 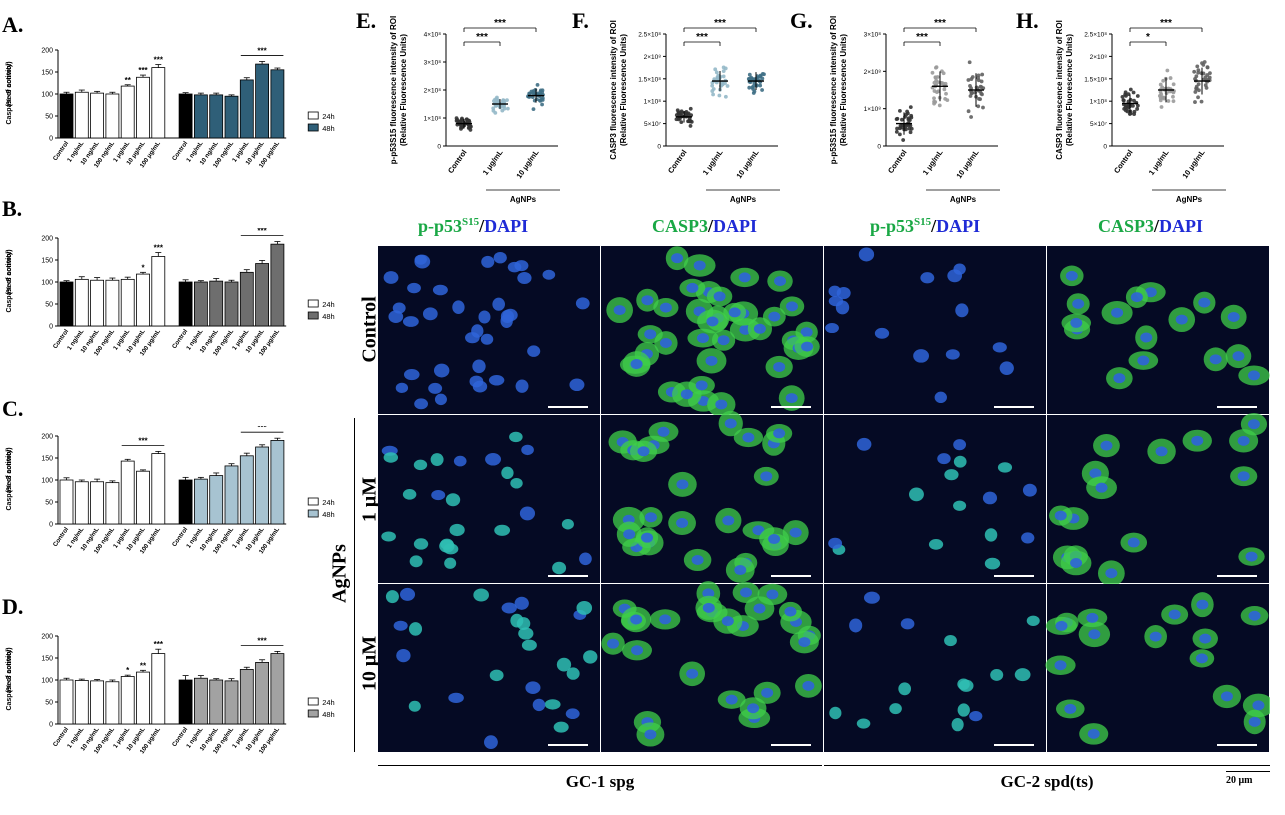 What do you see at coordinates (1248, 771) in the screenshot?
I see `scale-bar-reference` at bounding box center [1248, 771].